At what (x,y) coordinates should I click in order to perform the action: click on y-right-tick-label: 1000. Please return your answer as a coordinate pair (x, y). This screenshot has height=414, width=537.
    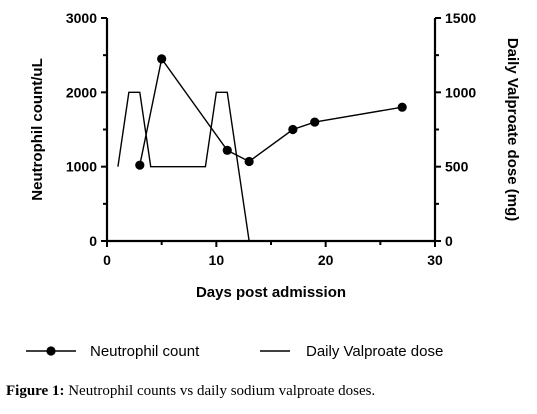
    Looking at the image, I should click on (460, 92).